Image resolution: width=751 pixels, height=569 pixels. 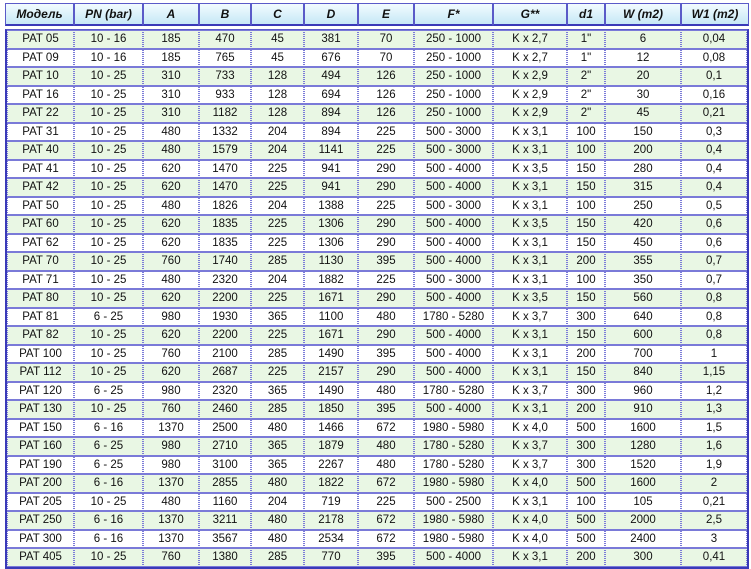 What do you see at coordinates (171, 76) in the screenshot?
I see `table-cell: 310` at bounding box center [171, 76].